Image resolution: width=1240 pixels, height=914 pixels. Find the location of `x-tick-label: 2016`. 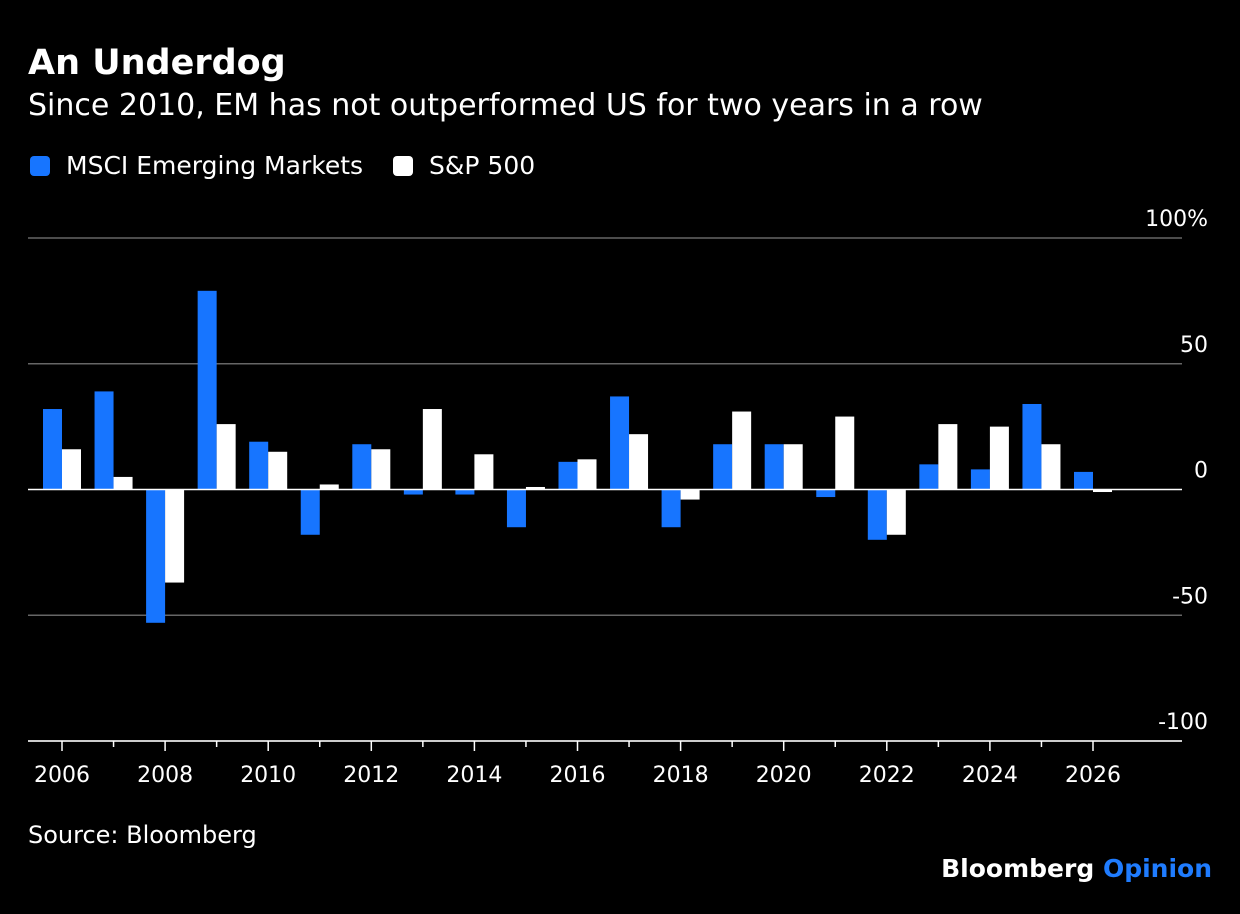

x-tick-label: 2016 is located at coordinates (578, 775).